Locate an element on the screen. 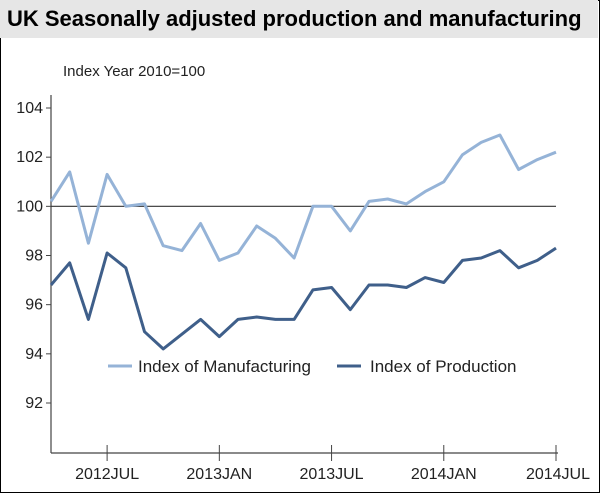 The width and height of the screenshot is (600, 493). x-tick-label: 2013JAN is located at coordinates (219, 474).